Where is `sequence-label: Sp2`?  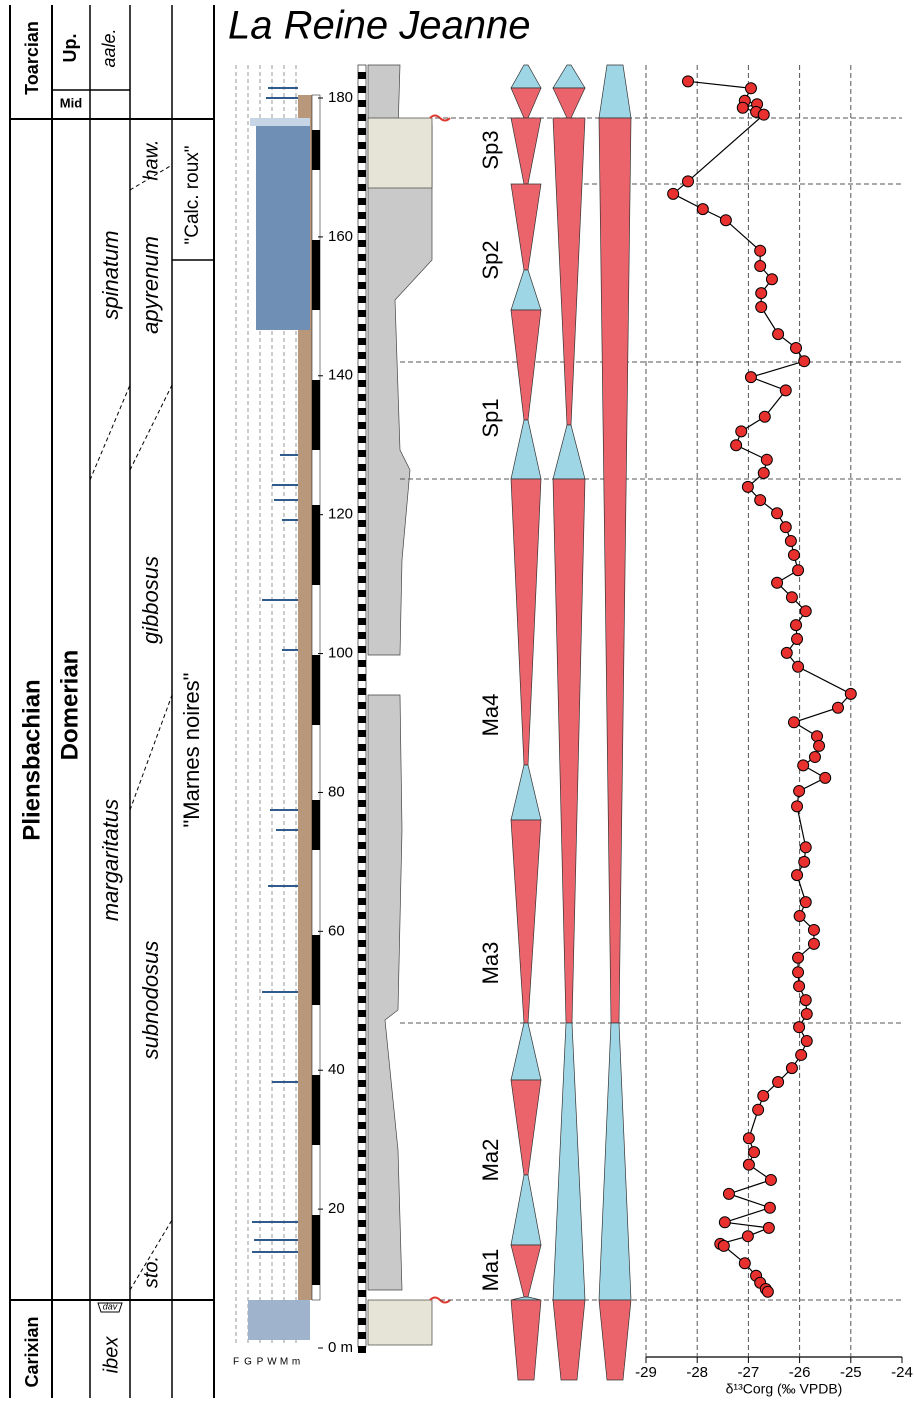 sequence-label: Sp2 is located at coordinates (490, 259).